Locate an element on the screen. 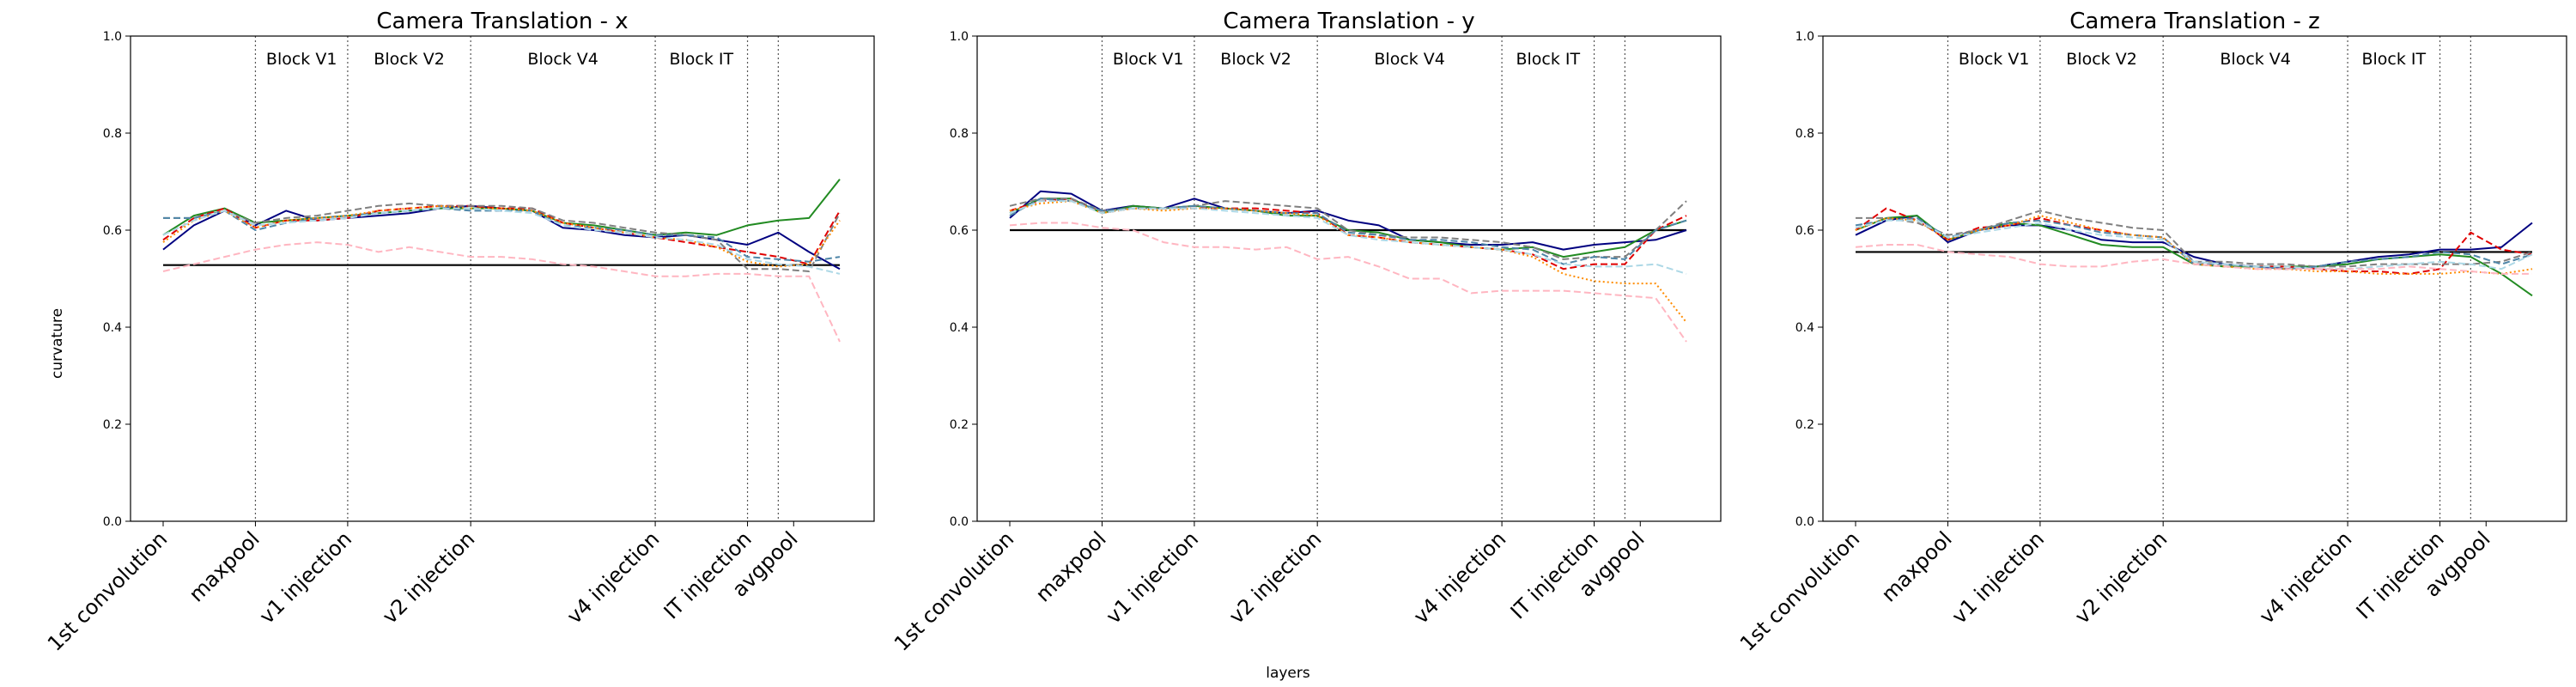 The height and width of the screenshot is (687, 2576). chart-title: Camera Translation - y is located at coordinates (1349, 21).